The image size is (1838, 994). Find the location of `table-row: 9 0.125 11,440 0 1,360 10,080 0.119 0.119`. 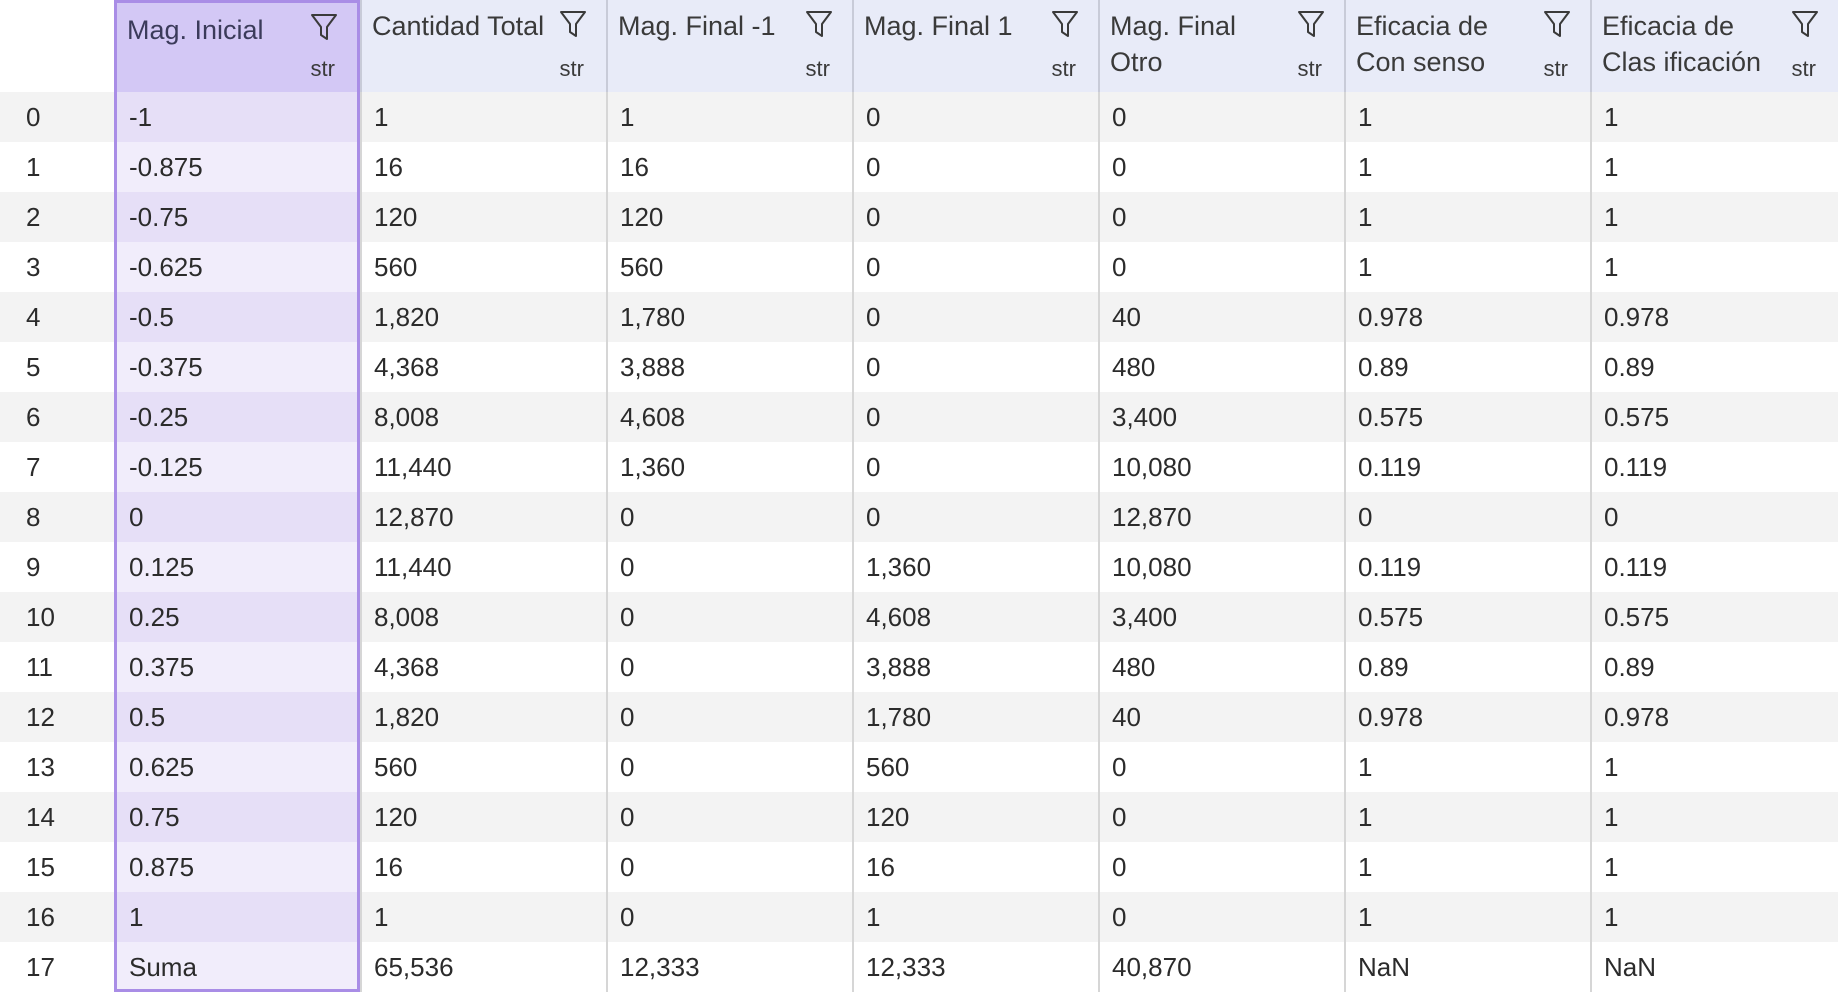

table-row: 9 0.125 11,440 0 1,360 10,080 0.119 0.119 is located at coordinates (919, 567).